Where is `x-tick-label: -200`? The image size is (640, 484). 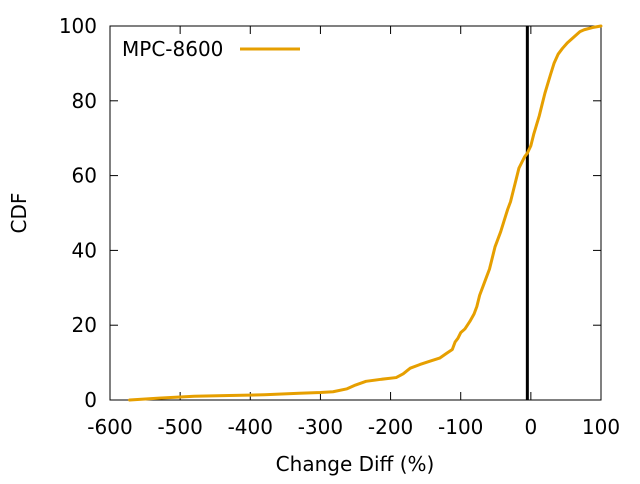
x-tick-label: -200 is located at coordinates (390, 427).